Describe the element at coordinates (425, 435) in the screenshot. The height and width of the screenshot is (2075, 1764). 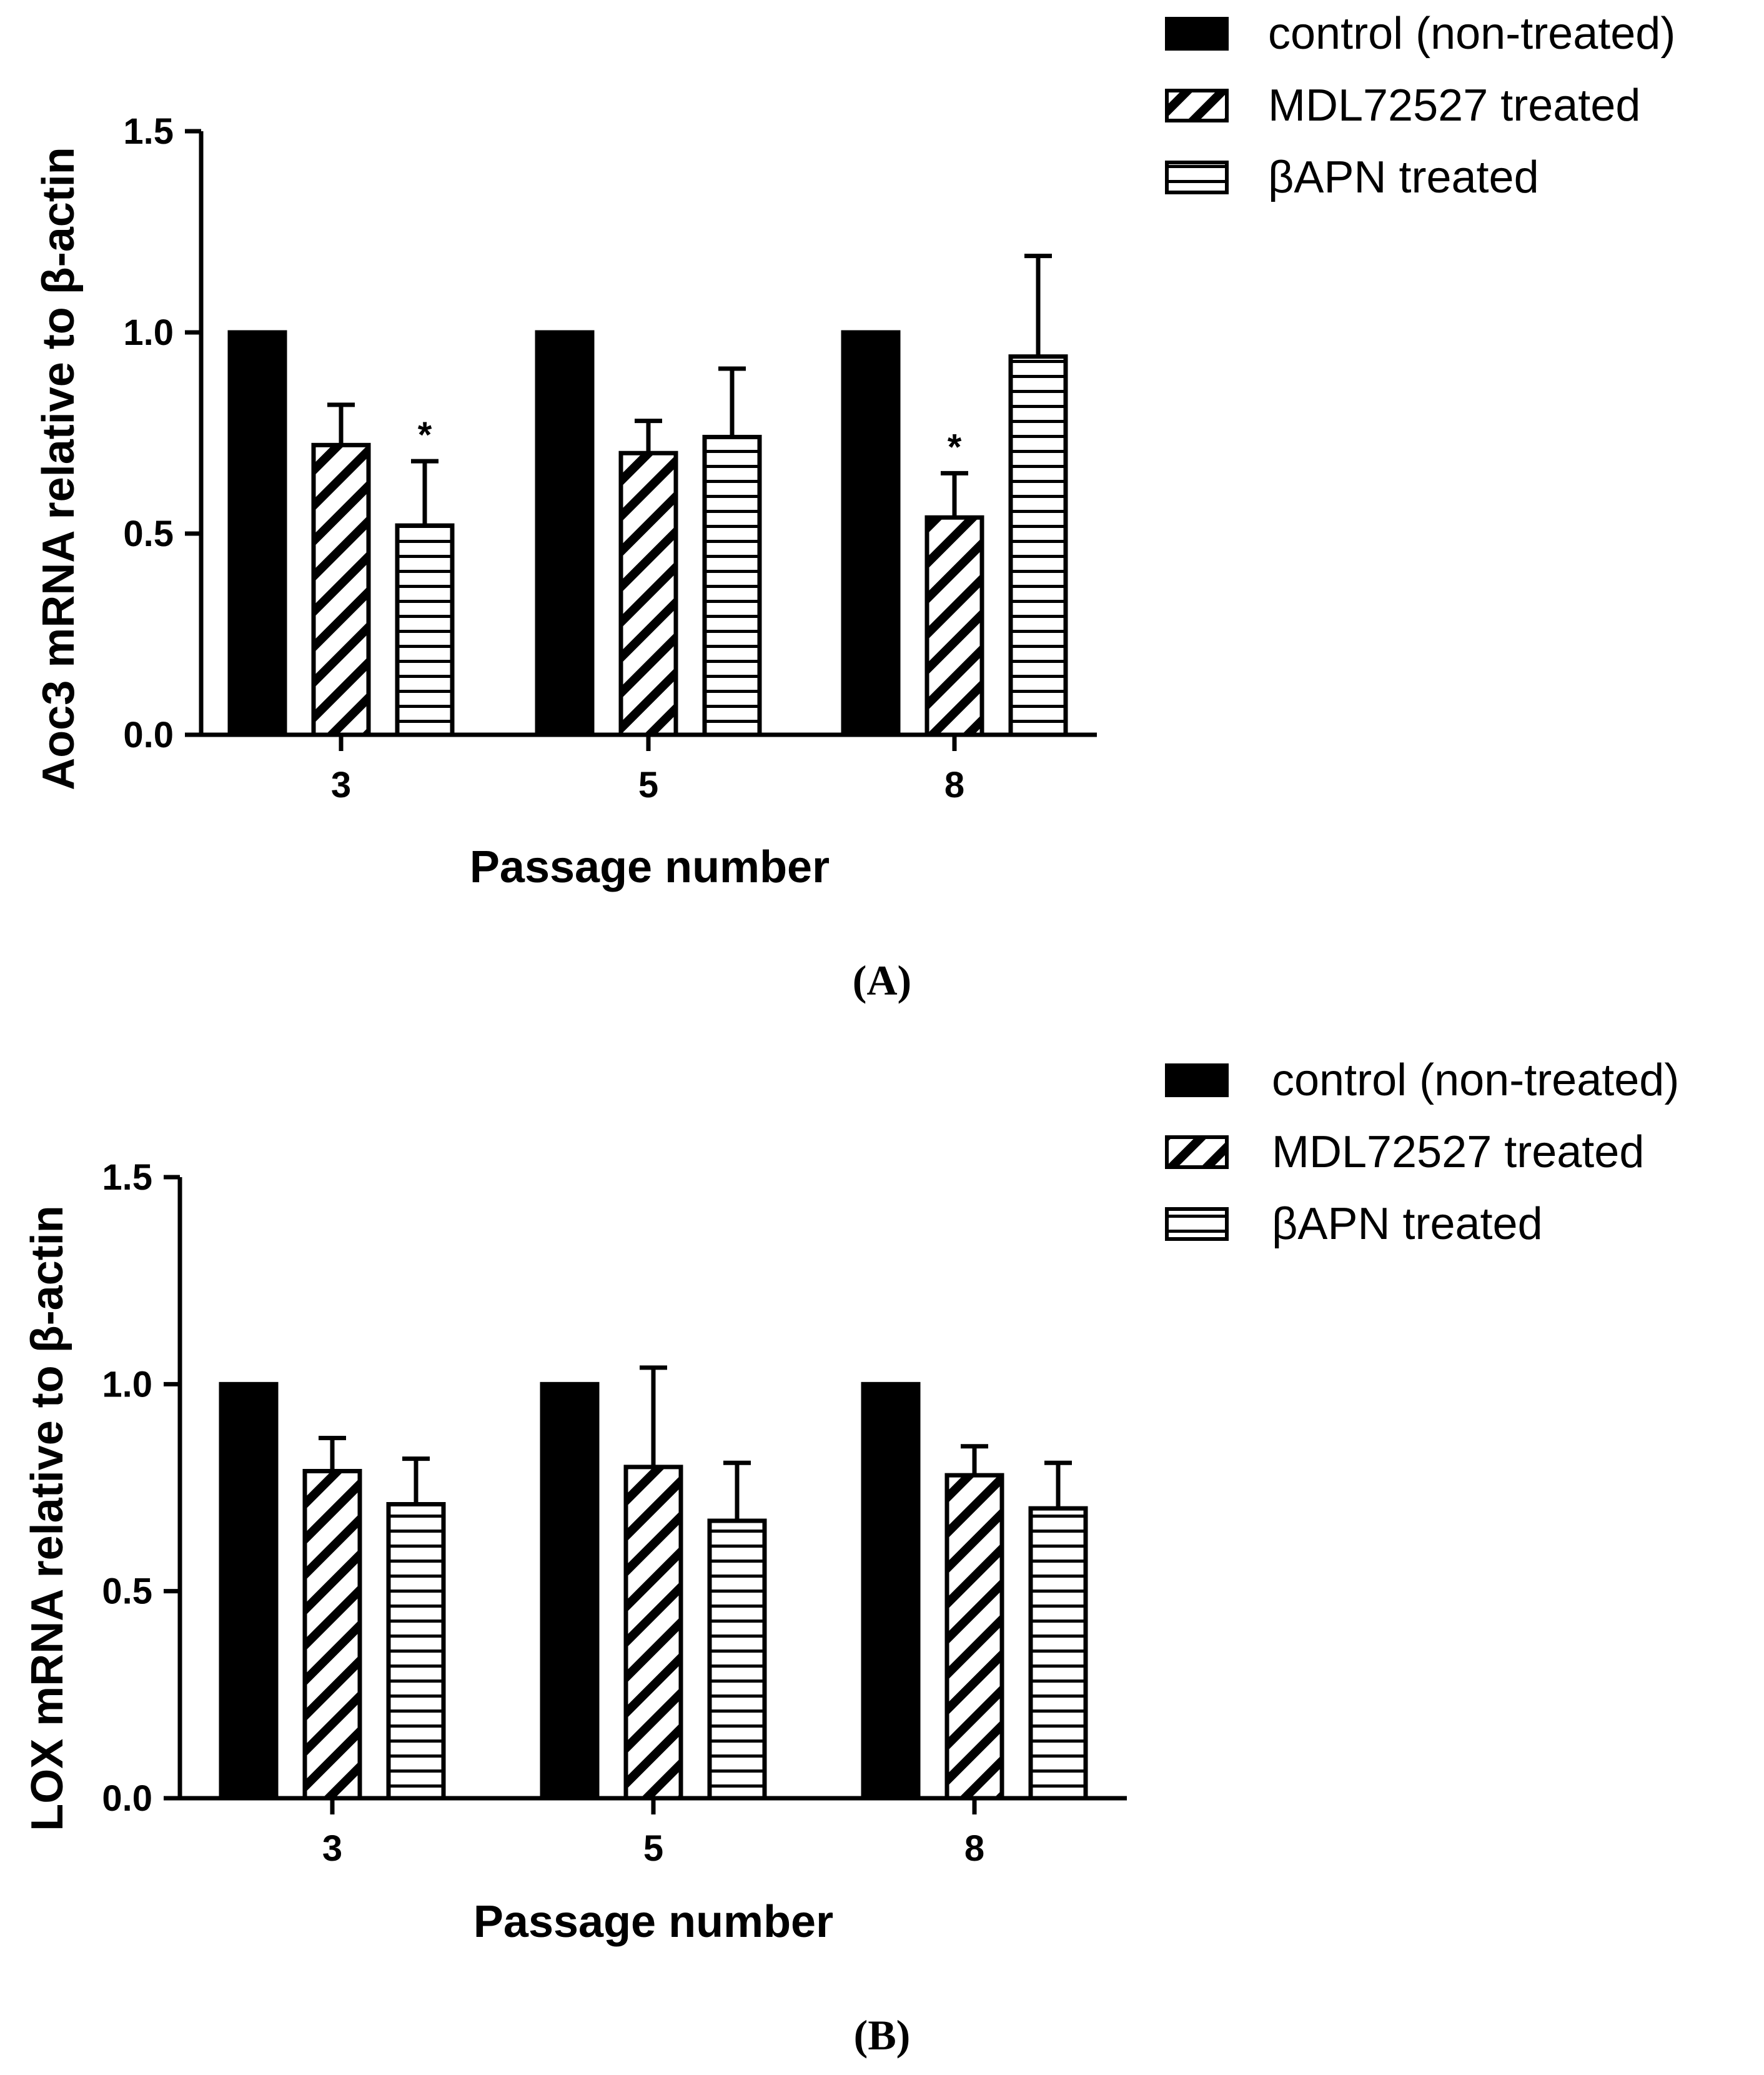
I see `panel-a-significance-bapn-passage-3: *` at that location.